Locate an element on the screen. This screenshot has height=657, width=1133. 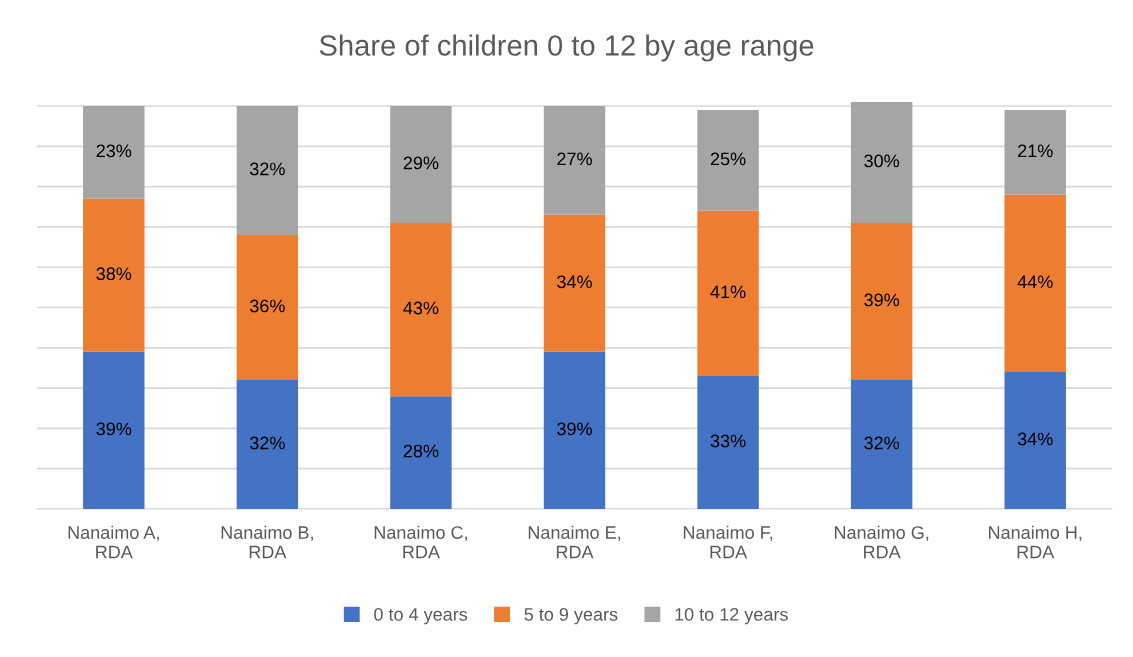
x-tick-label: Nanaimo G, RDA is located at coordinates (881, 542).